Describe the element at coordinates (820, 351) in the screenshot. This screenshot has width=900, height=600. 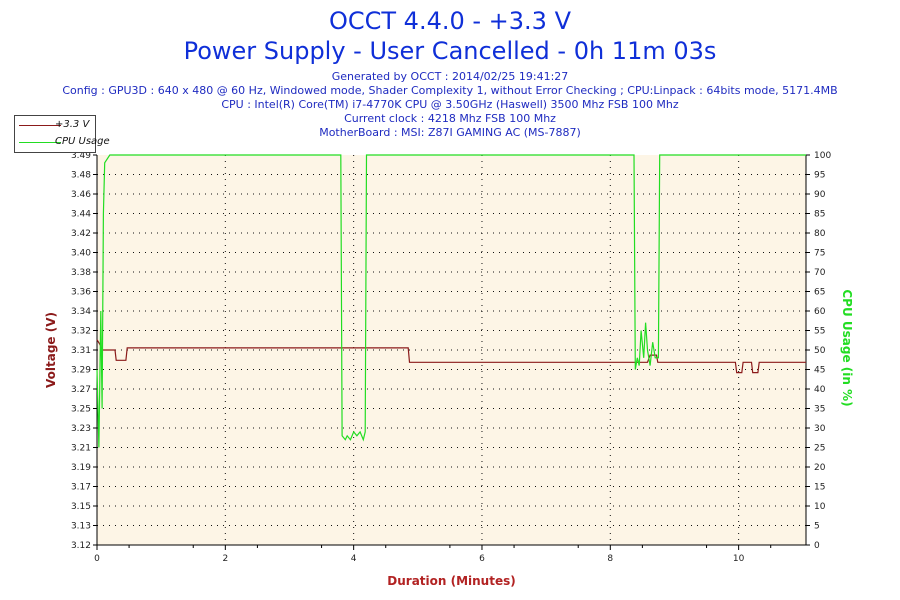
I see `y-right-tick-label: 50` at that location.